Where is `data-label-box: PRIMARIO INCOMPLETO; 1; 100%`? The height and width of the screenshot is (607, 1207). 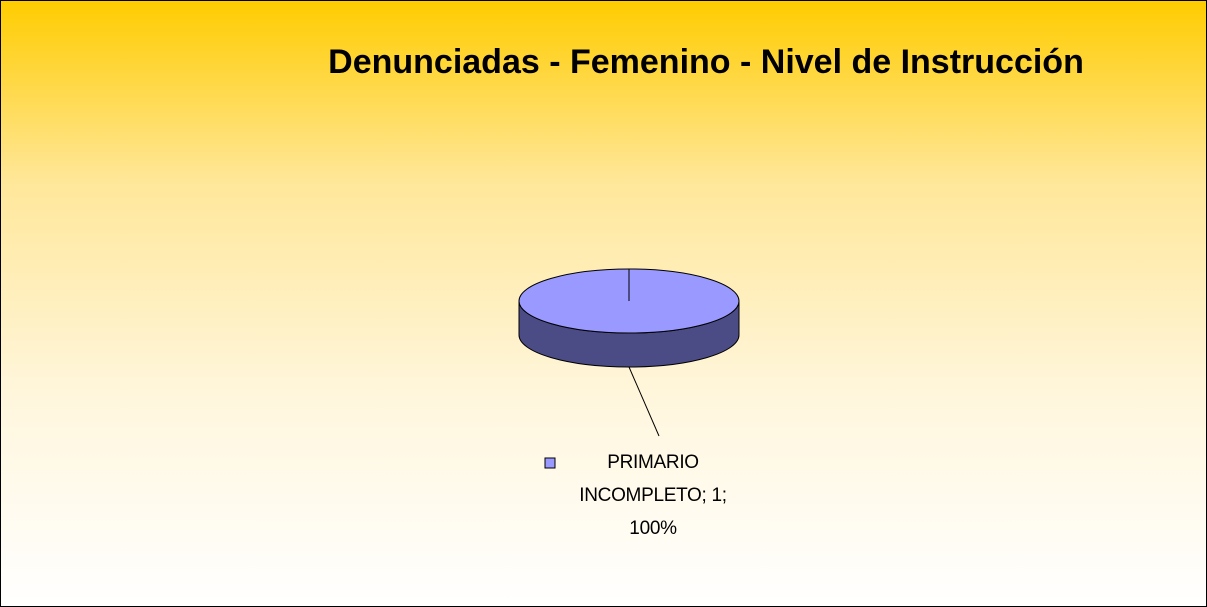
data-label-box: PRIMARIO INCOMPLETO; 1; 100% is located at coordinates (653, 495).